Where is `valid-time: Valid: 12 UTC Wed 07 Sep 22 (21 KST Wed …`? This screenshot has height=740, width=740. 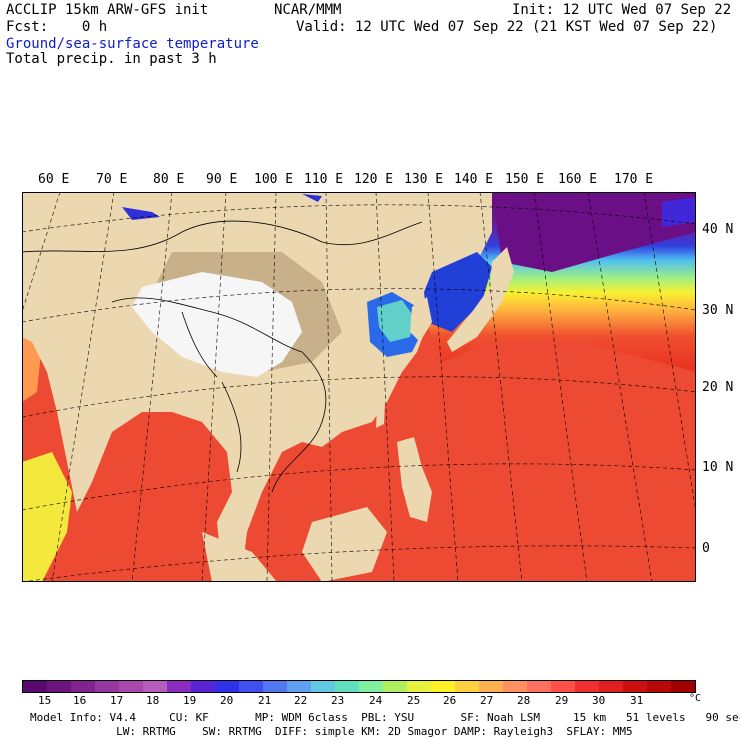
valid-time: Valid: 12 UTC Wed 07 Sep 22 (21 KST Wed … is located at coordinates (507, 27).